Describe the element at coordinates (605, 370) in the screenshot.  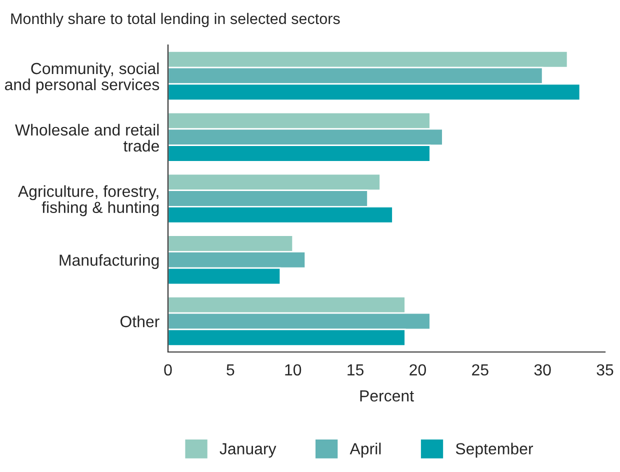
I see `x-tick-label: 35` at that location.